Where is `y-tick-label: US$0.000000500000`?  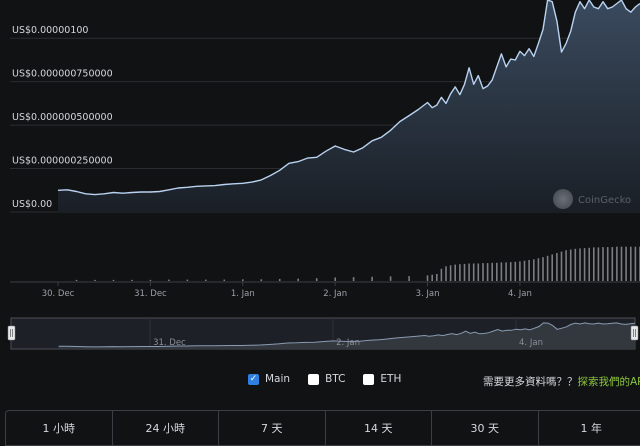
y-tick-label: US$0.000000500000 is located at coordinates (62, 117).